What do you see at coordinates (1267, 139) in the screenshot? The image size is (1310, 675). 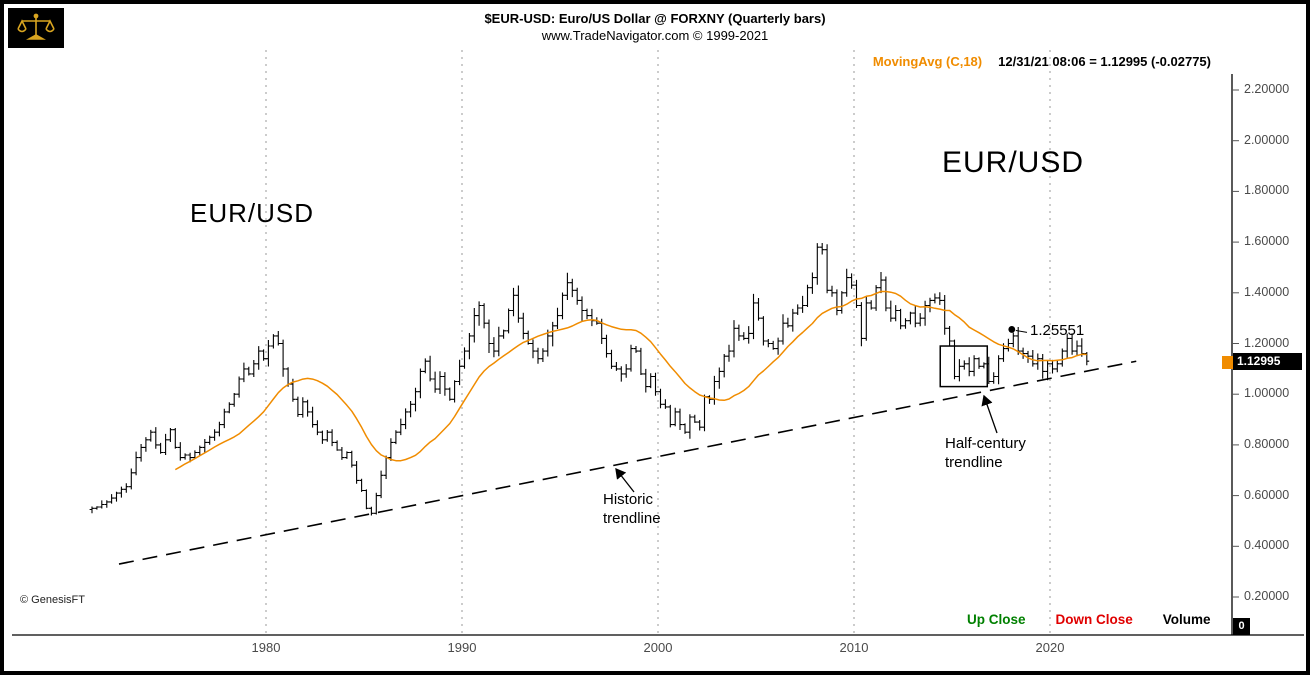 I see `price-tick-label: 2.00000` at bounding box center [1267, 139].